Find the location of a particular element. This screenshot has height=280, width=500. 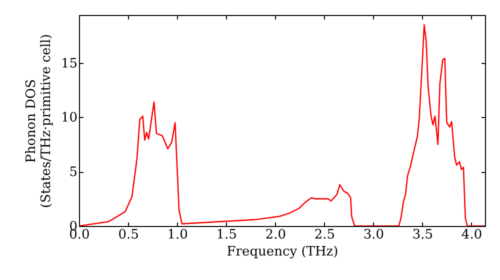

x-tick-label: 0.5 is located at coordinates (128, 235).